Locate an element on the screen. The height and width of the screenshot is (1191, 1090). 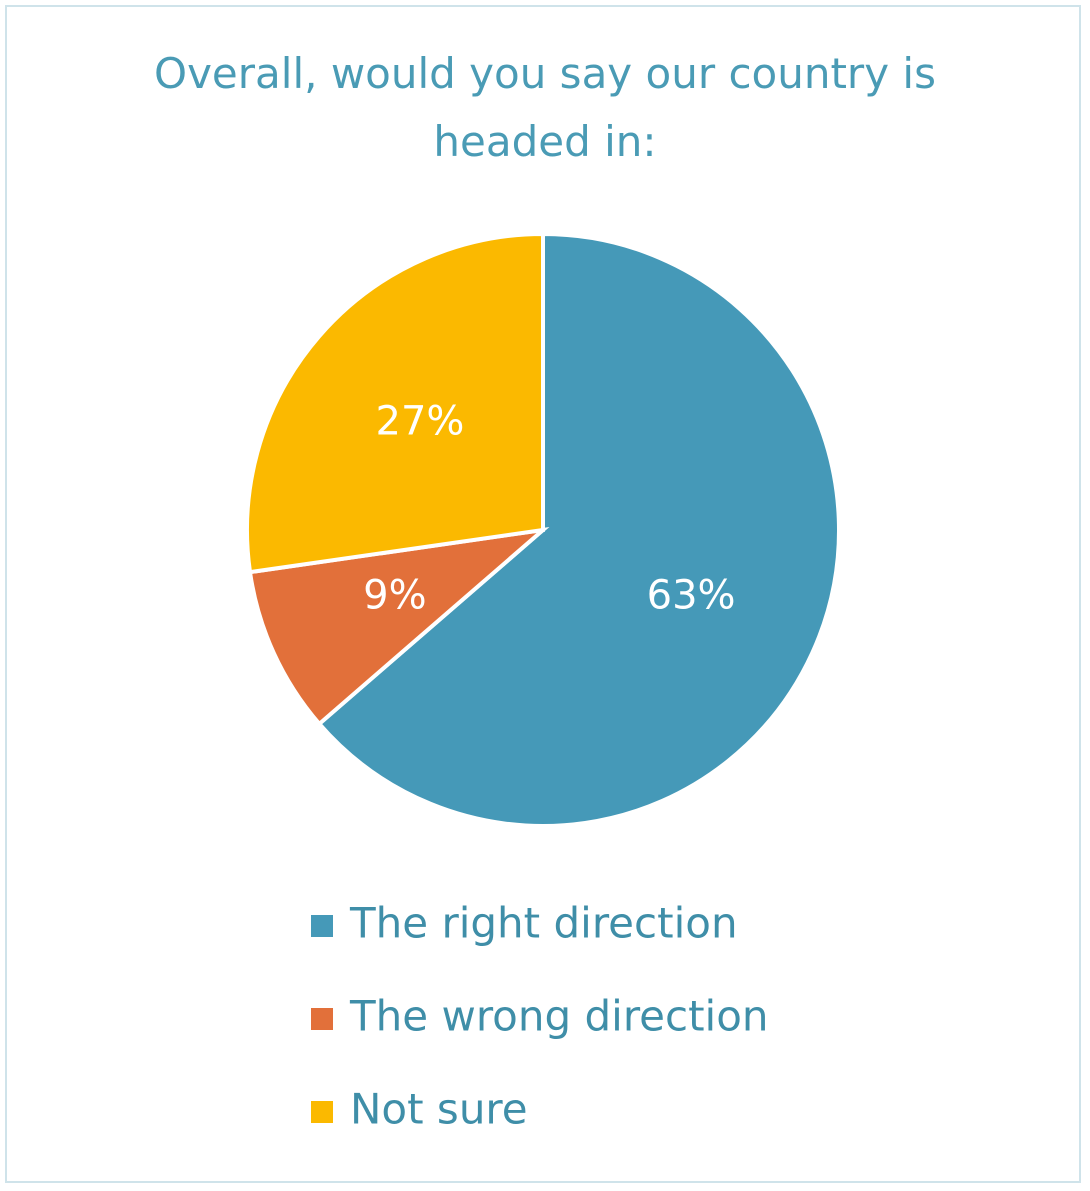
data-label: 9% is located at coordinates (394, 596).